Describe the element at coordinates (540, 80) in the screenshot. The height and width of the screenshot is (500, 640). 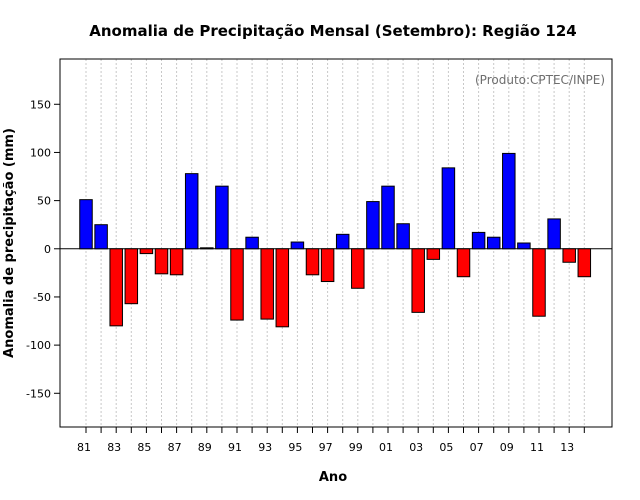
I see `source-note: (Produto:CPTEC/INPE)` at that location.